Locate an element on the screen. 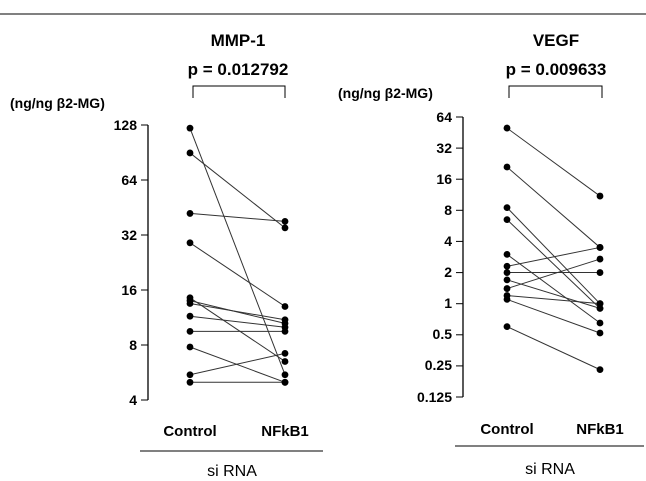  panel-vegf-title: VEGF is located at coordinates (556, 40).